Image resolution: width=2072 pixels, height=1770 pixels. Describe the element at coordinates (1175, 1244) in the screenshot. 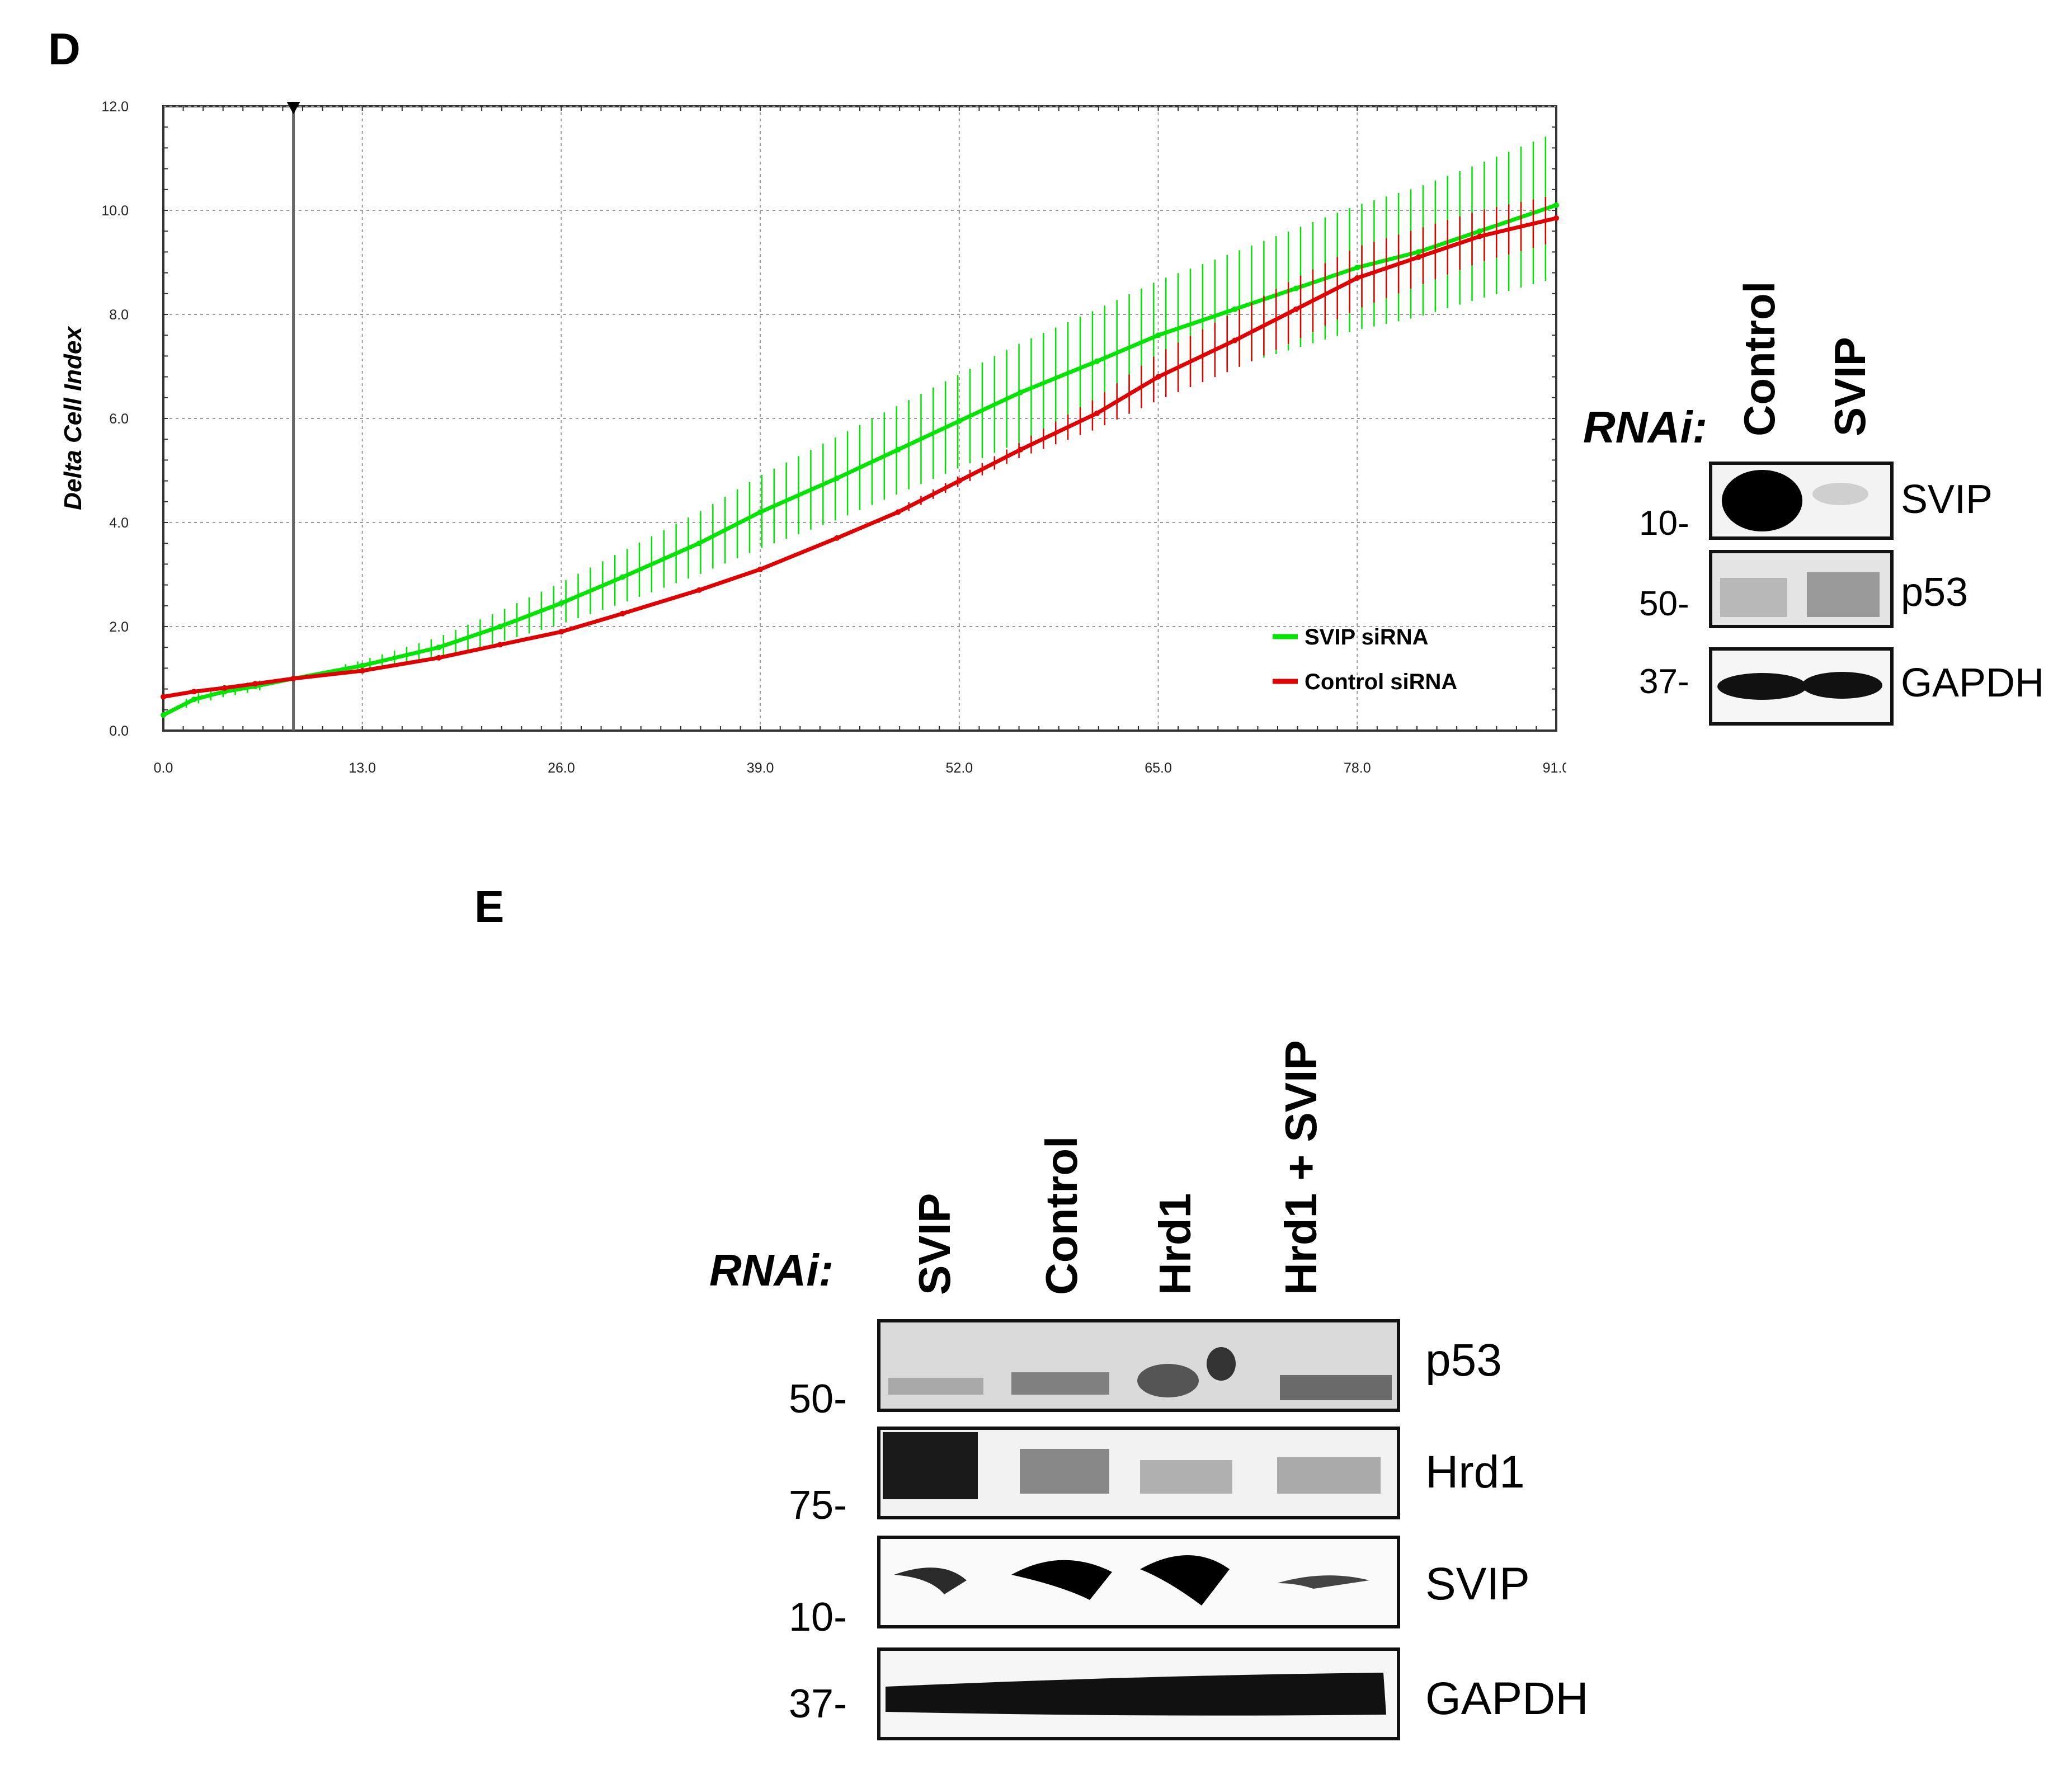

I see `blot-e-lane-hrd1: Hrd1` at that location.